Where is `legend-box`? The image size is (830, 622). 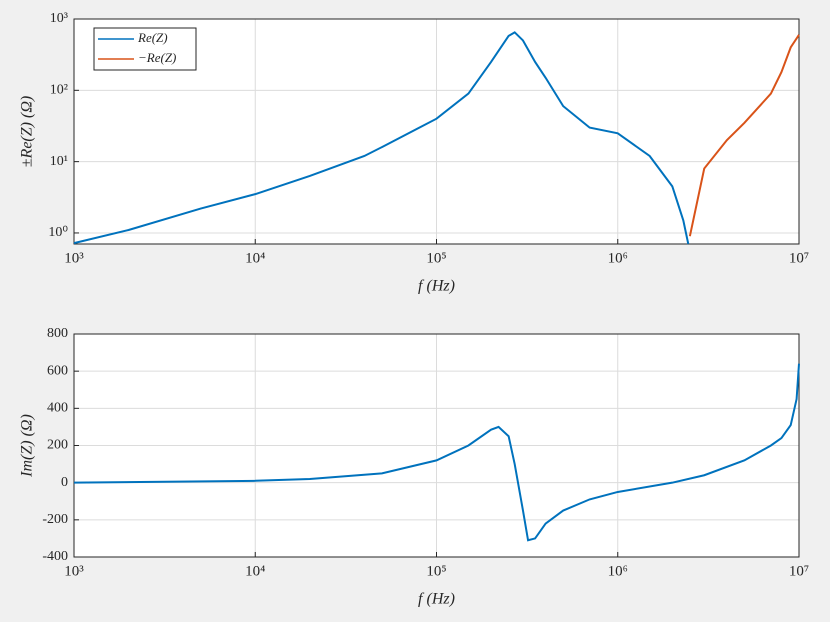 legend-box is located at coordinates (145, 49).